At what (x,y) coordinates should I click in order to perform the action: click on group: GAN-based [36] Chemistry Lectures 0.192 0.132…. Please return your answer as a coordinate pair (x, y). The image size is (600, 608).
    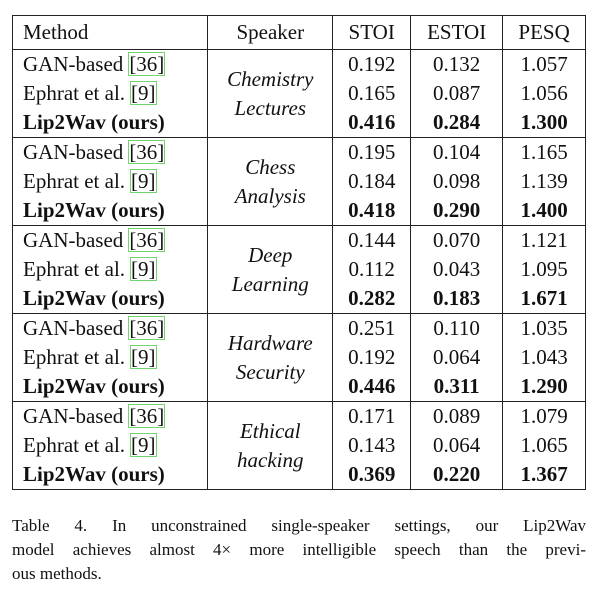
    Looking at the image, I should click on (298, 93).